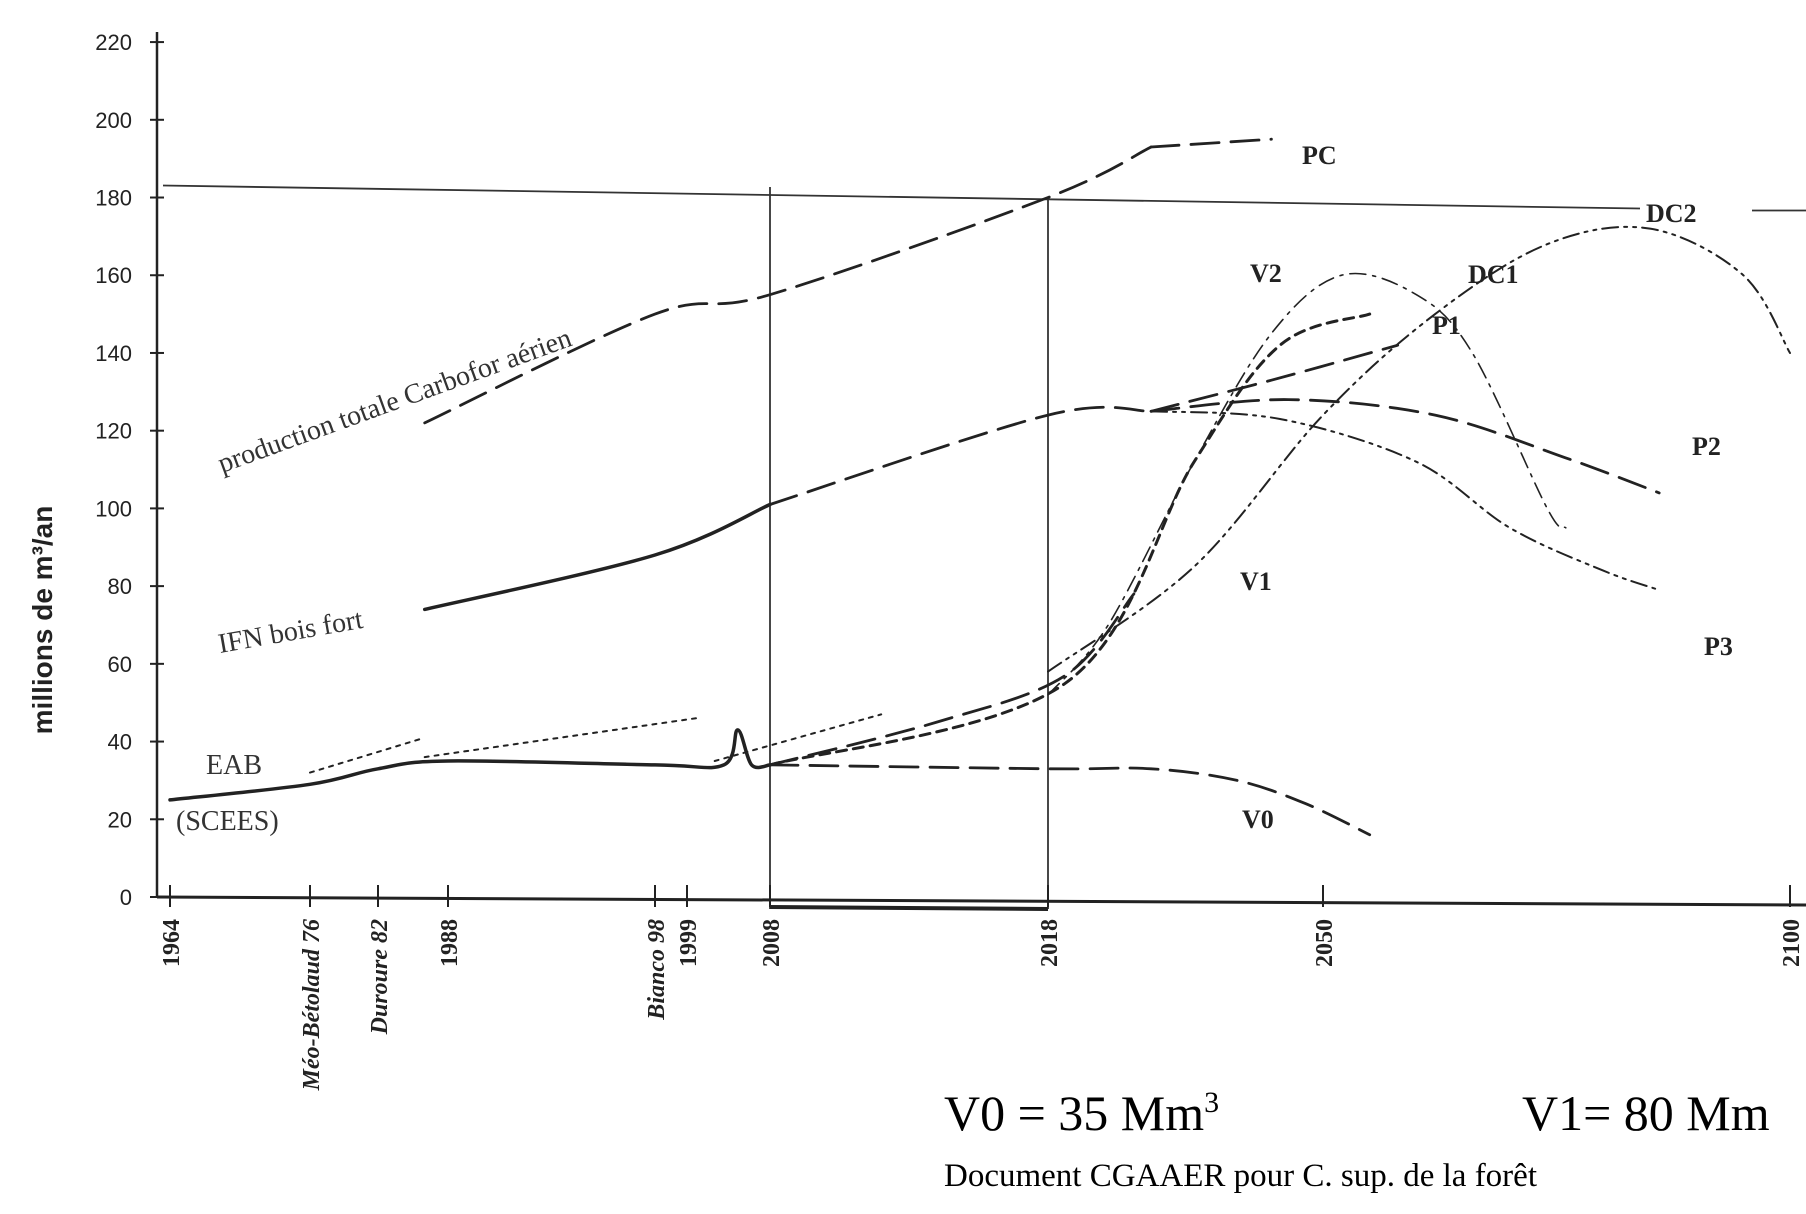  I want to click on series-line-v0, so click(1070, 800).